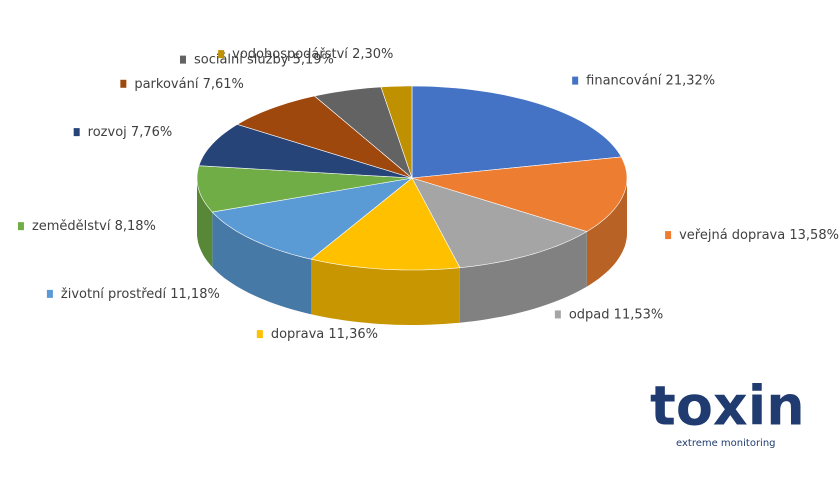 This screenshot has height=480, width=840. I want to click on value-label: 5,19%, so click(313, 59).